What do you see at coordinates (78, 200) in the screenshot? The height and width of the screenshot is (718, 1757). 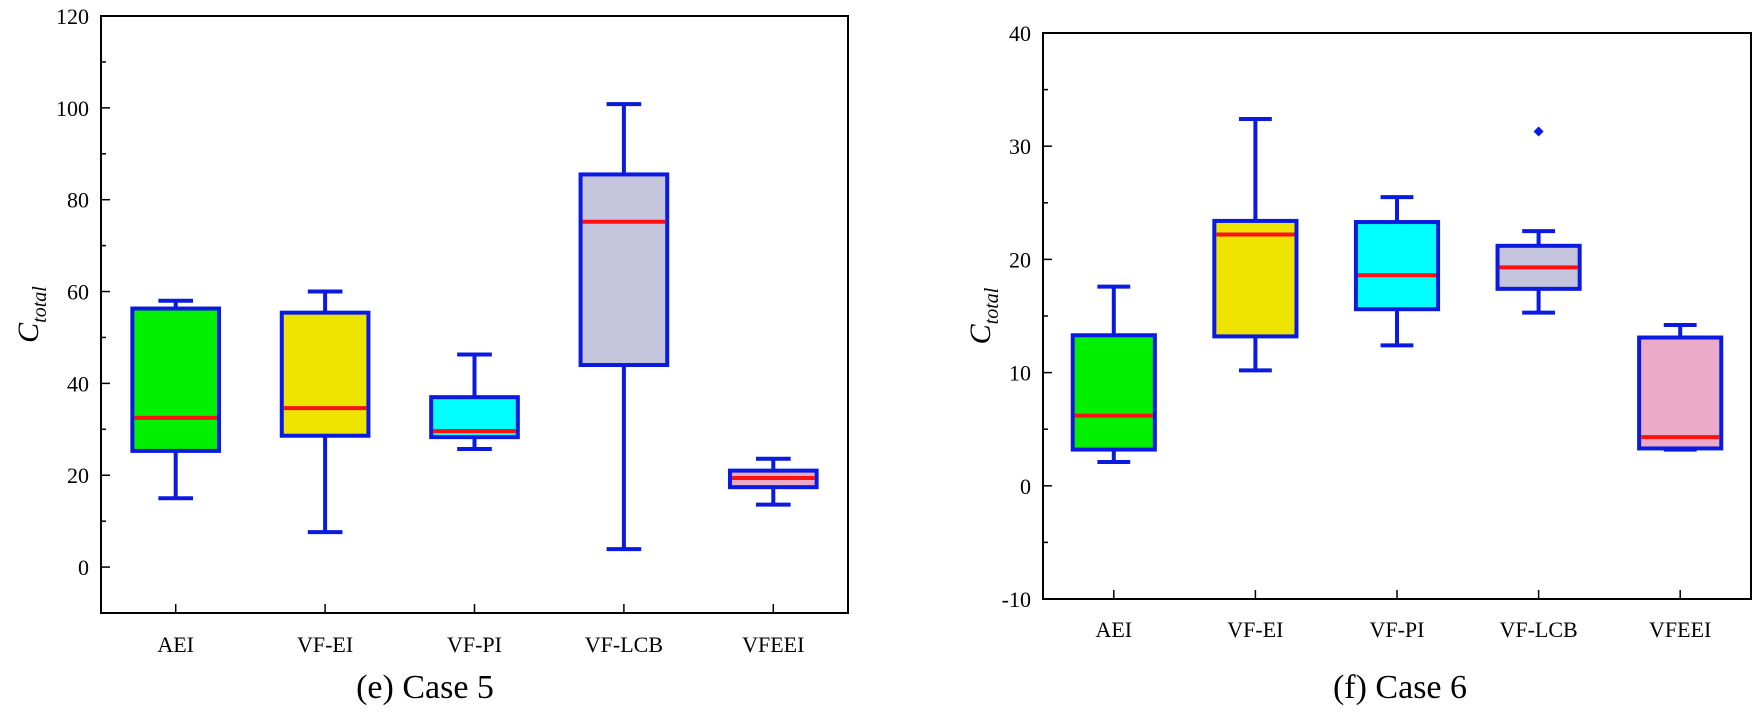 I see `y-tick-label: 80` at bounding box center [78, 200].